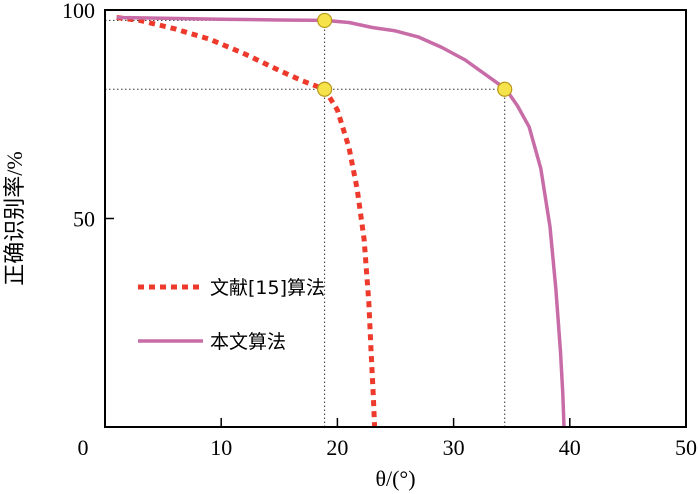  Describe the element at coordinates (84, 219) in the screenshot. I see `y-tick-label: 50` at that location.